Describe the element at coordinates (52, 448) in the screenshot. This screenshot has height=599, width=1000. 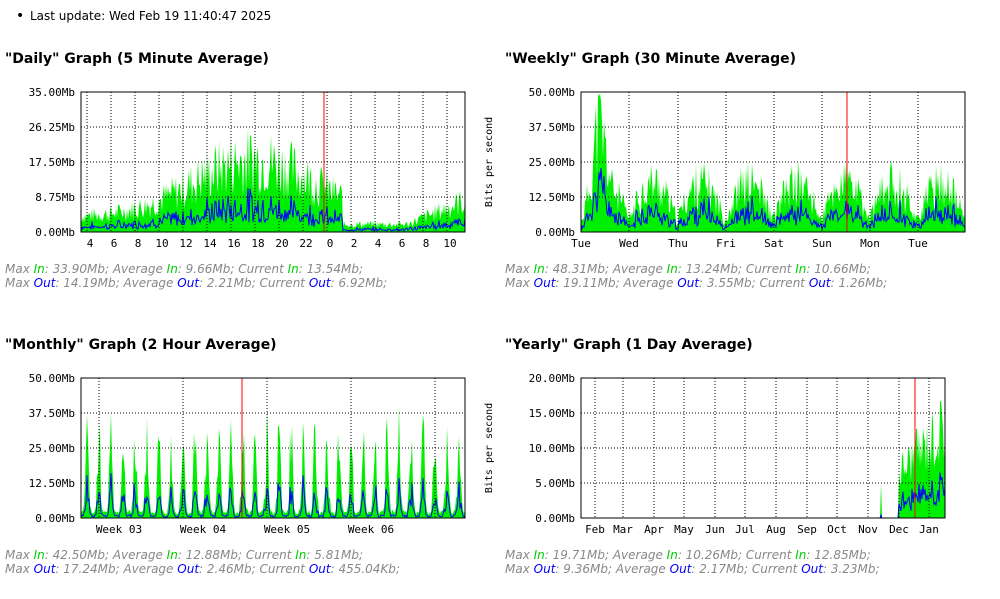
I see `monthly-ytick-label: 25.00Mb` at that location.